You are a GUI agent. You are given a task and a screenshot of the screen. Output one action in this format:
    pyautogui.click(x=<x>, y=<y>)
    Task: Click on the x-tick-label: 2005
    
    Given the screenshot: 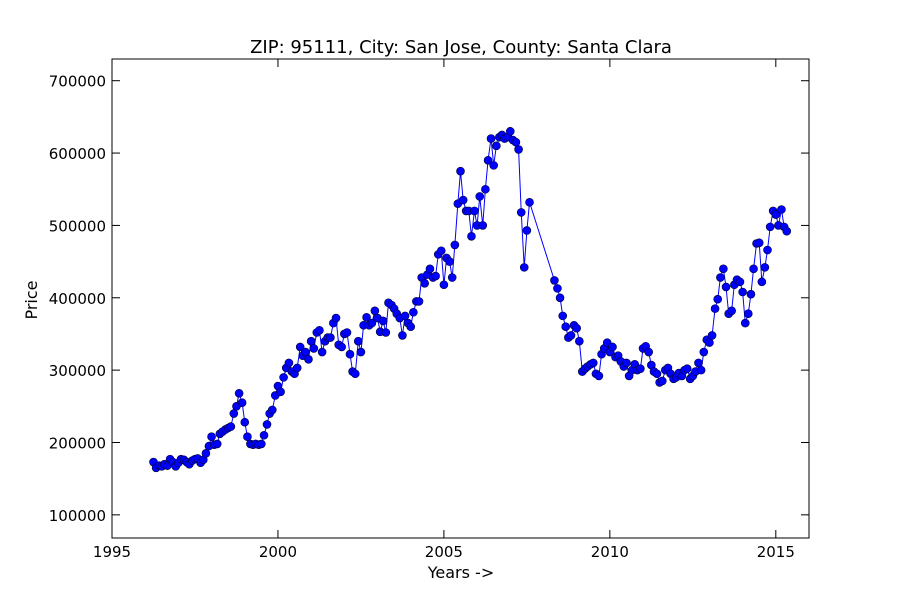 What is the action you would take?
    pyautogui.click(x=444, y=552)
    